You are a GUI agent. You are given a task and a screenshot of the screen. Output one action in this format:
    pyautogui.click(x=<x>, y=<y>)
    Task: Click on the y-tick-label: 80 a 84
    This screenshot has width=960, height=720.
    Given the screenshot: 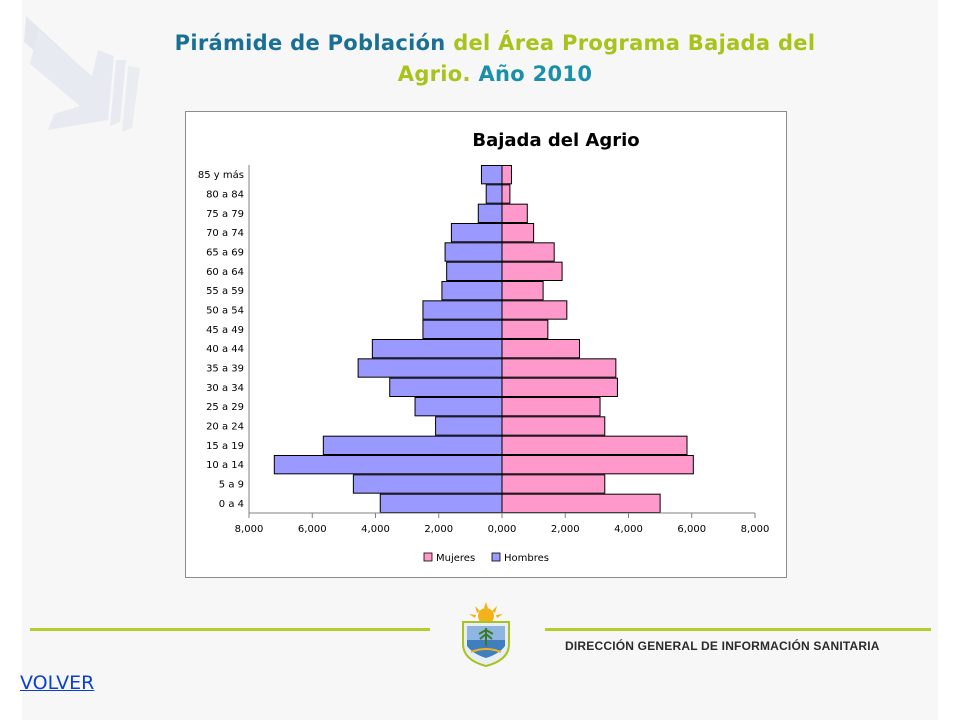 What is the action you would take?
    pyautogui.click(x=225, y=195)
    